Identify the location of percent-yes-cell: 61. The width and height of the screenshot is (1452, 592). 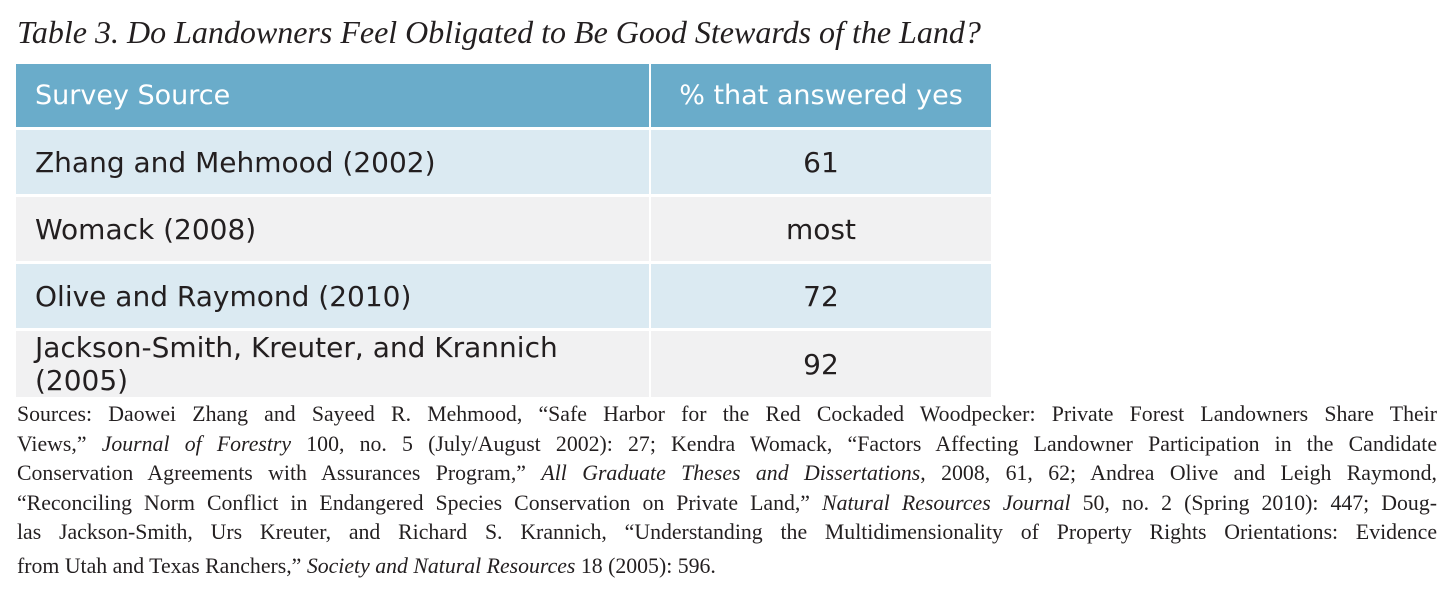
(820, 162).